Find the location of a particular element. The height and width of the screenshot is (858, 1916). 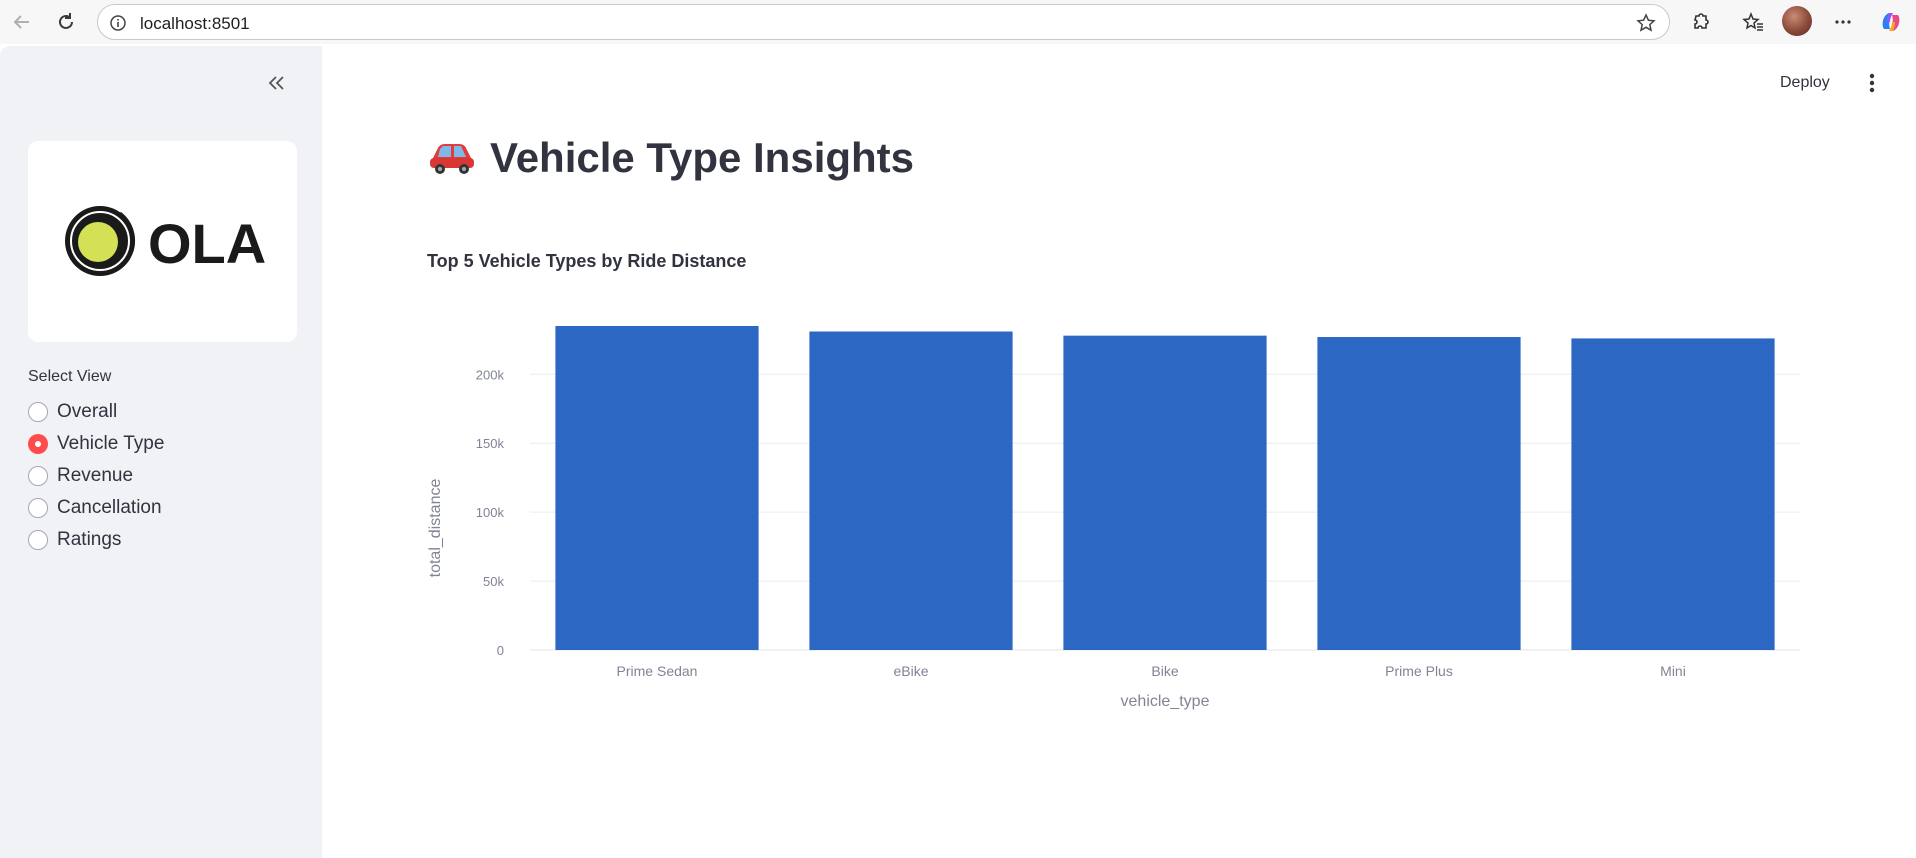

x-axis-label: vehicle_type is located at coordinates (1165, 701).